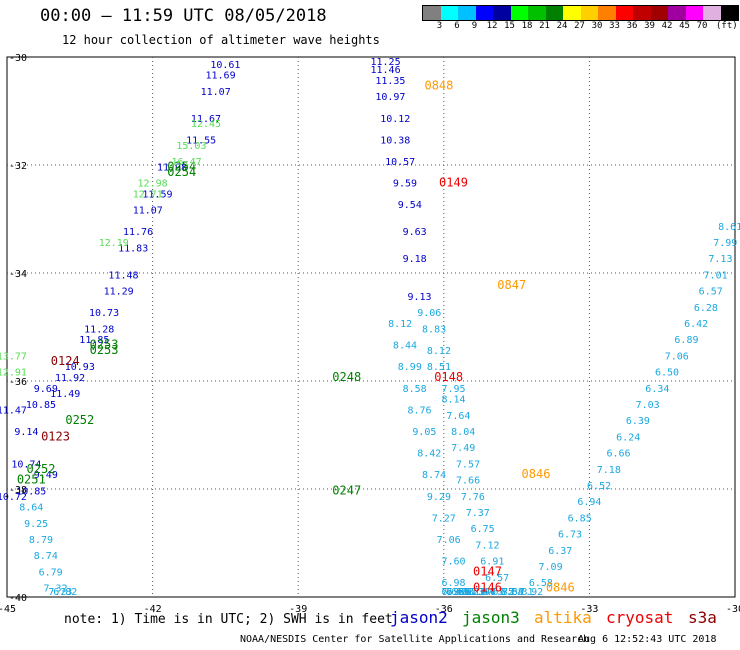  What do you see at coordinates (51, 572) in the screenshot?
I see `wave-height-label: 6.79` at bounding box center [51, 572].